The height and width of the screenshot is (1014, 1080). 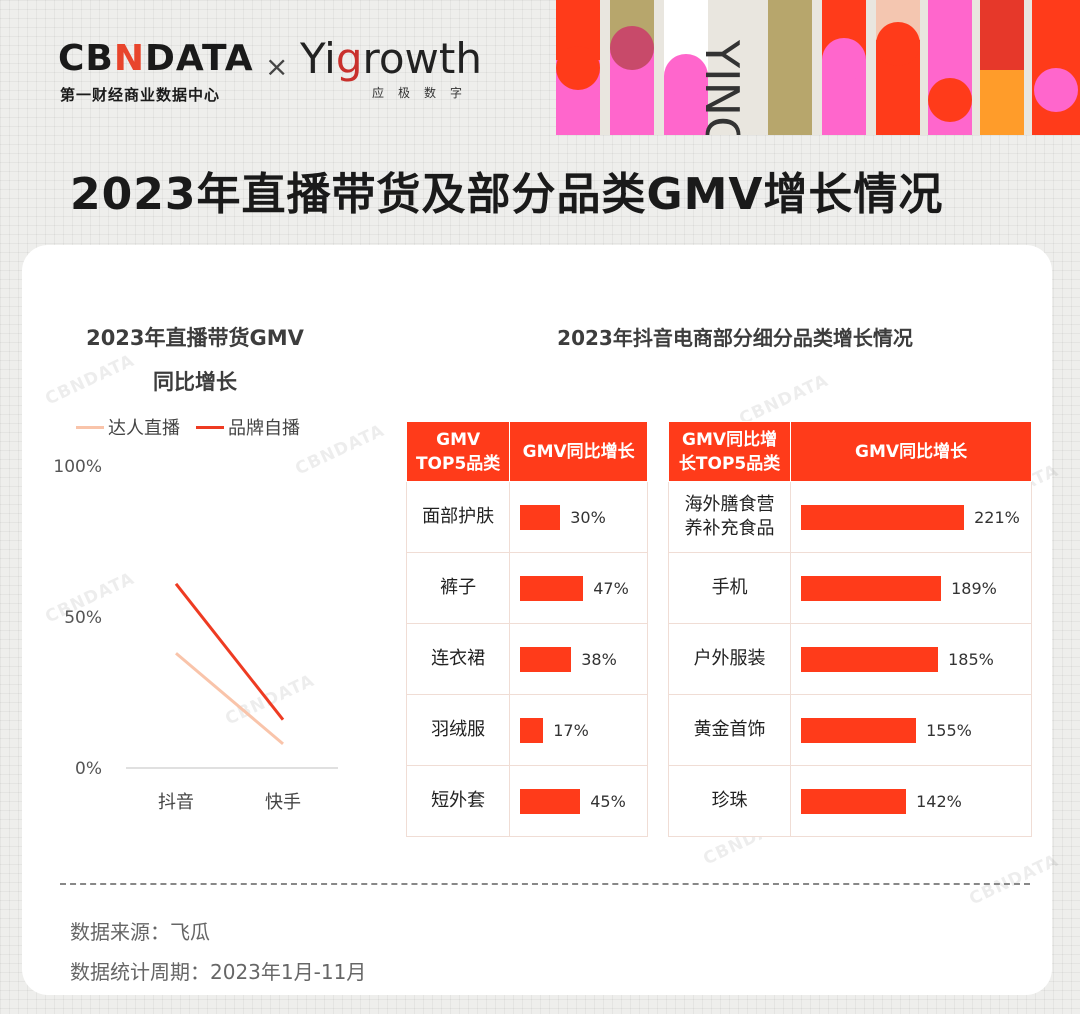 I want to click on data-source: 数据来源：飞瓜, so click(x=140, y=932).